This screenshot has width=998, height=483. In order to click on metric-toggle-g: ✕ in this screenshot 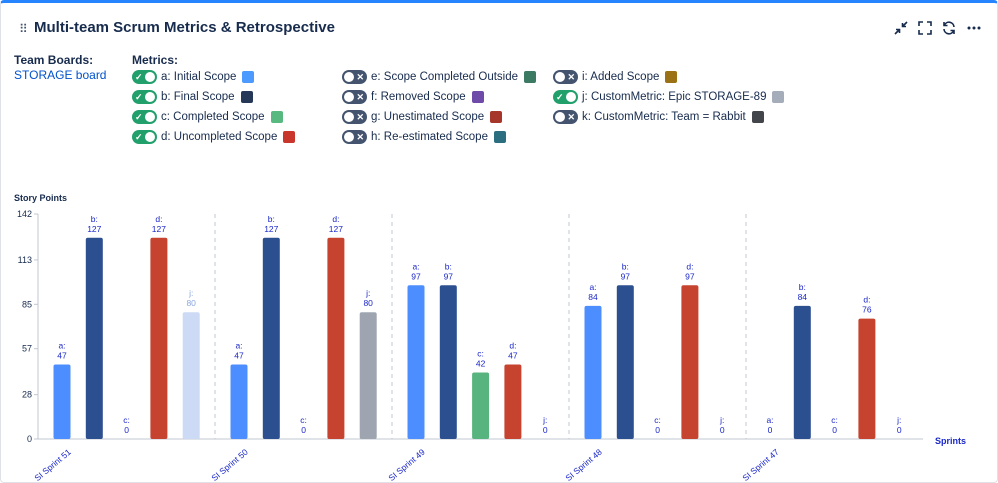, I will do `click(354, 117)`.